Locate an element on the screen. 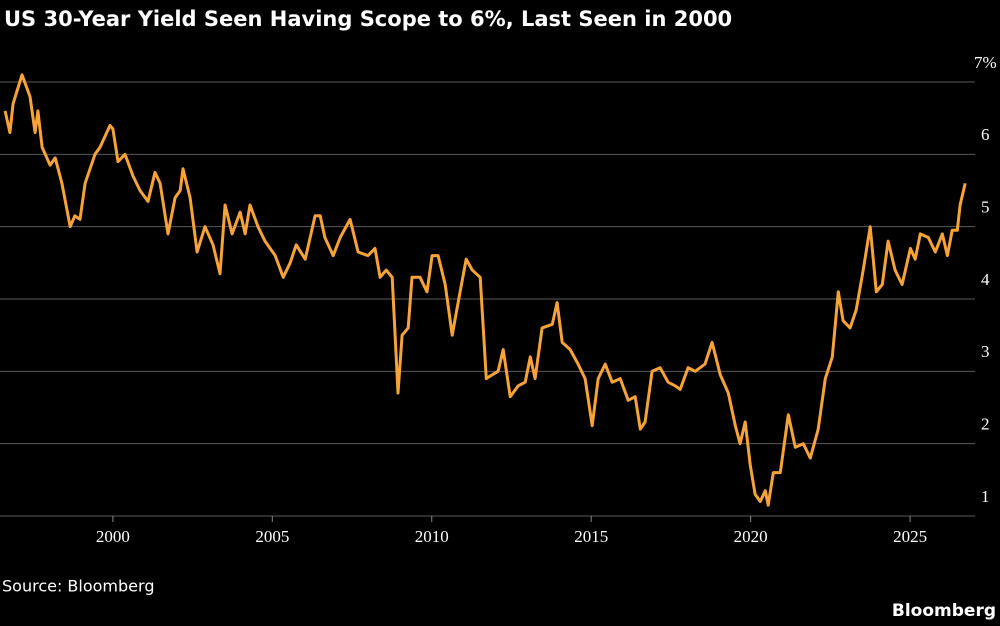 This screenshot has width=1000, height=626. y-tick-label: 2 is located at coordinates (985, 424).